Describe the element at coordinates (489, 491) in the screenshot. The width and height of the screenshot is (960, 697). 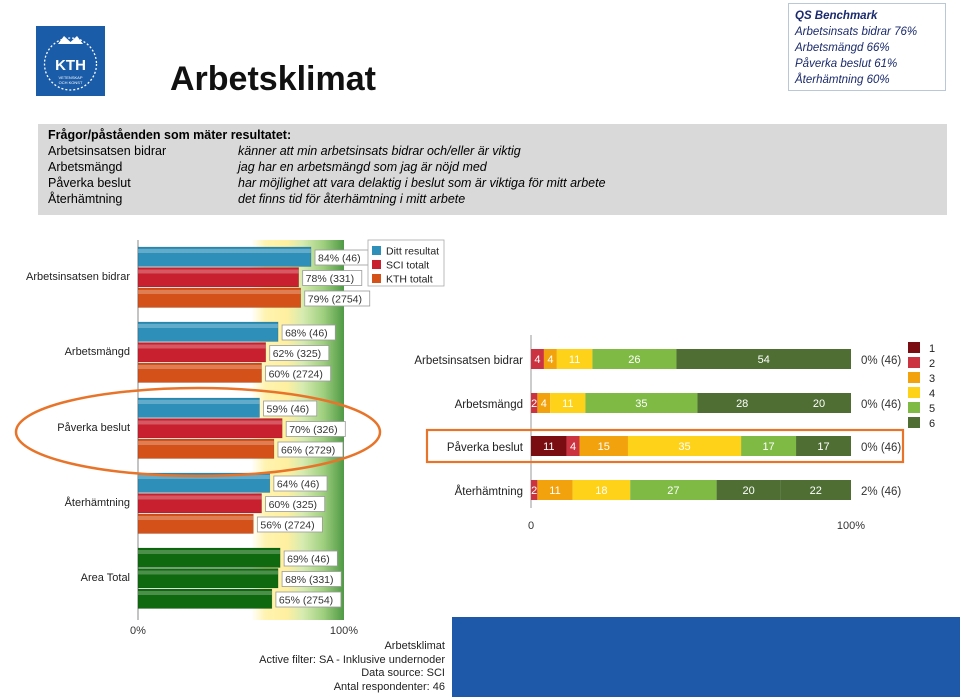
I see `category-label: Återhämtning` at that location.